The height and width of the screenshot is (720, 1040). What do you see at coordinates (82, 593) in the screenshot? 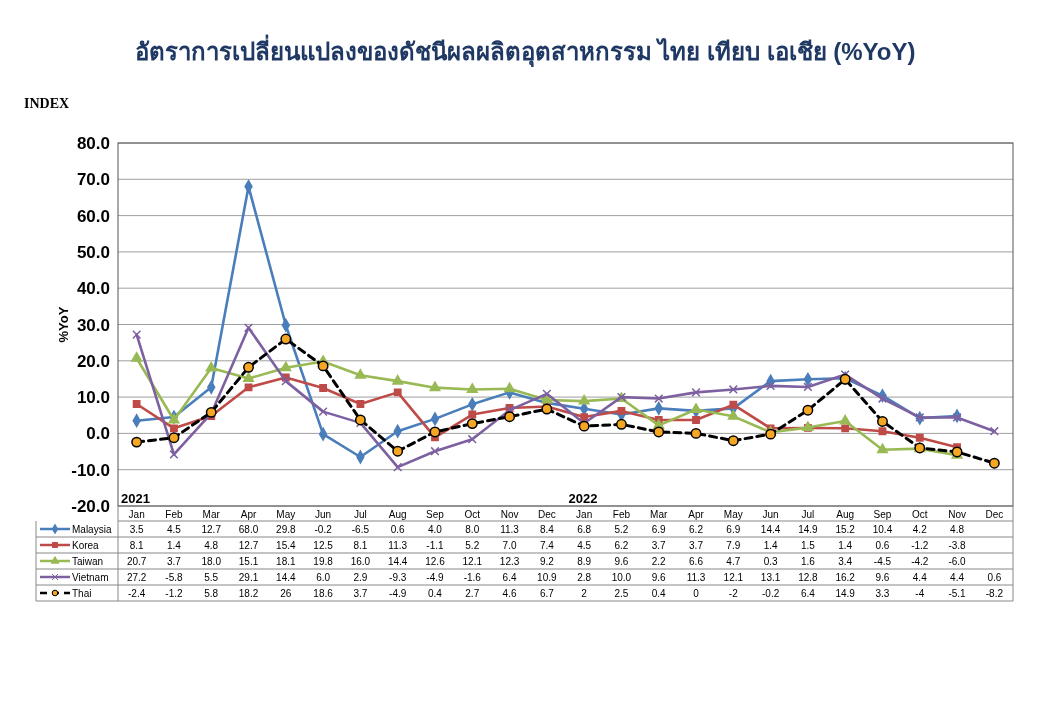
I see `legend-label: Thai` at bounding box center [82, 593].